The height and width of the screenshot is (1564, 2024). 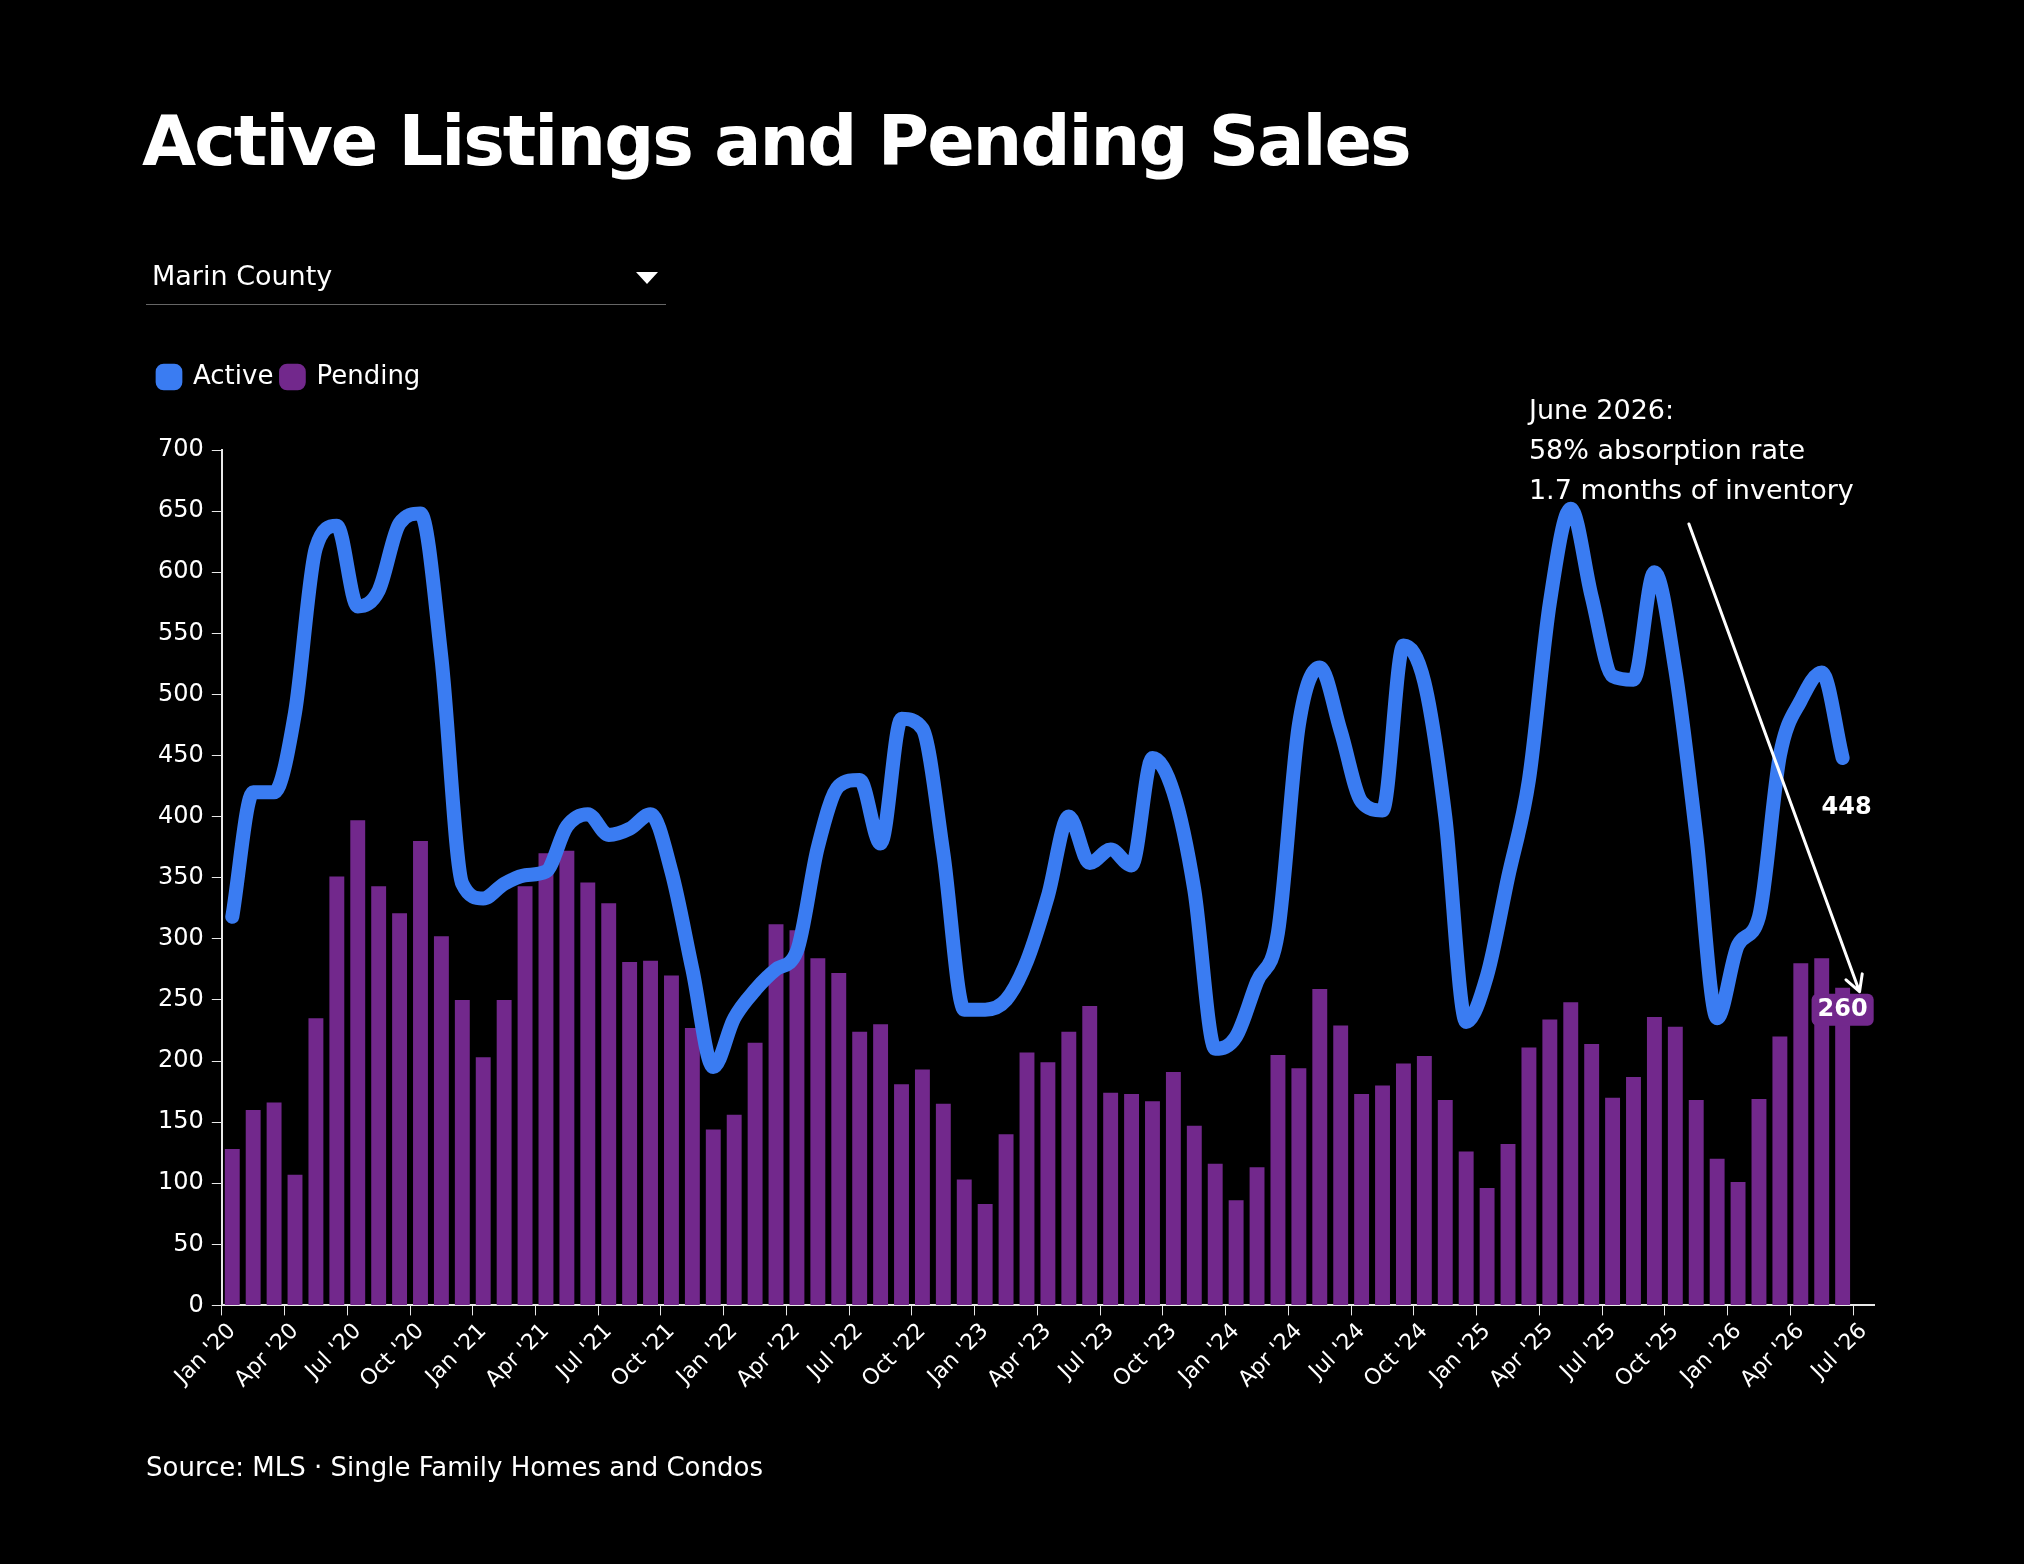 I want to click on y-tick-label: 150, so click(x=181, y=1120).